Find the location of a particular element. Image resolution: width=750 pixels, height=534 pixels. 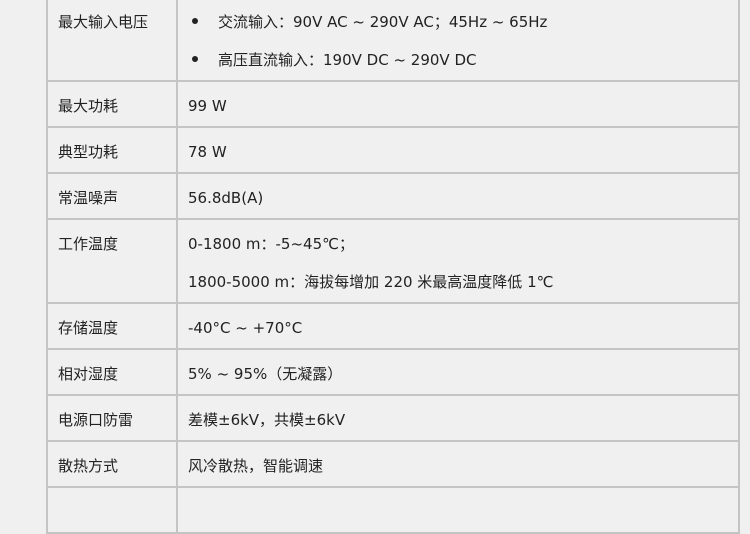

row-label: 工作温度 is located at coordinates (88, 244).